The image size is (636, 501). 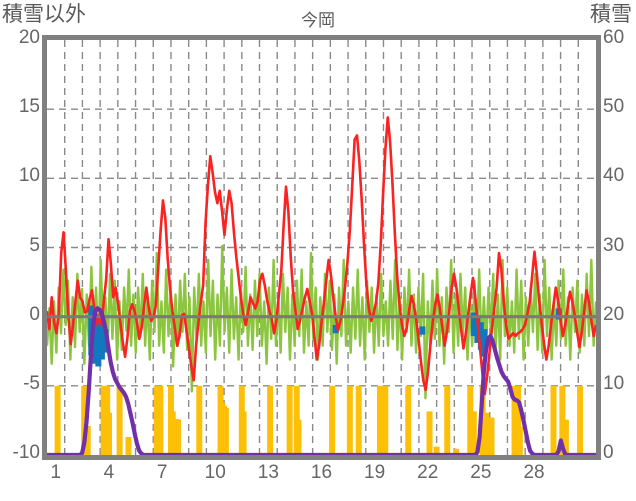 What do you see at coordinates (375, 472) in the screenshot?
I see `x-tick: 19` at bounding box center [375, 472].